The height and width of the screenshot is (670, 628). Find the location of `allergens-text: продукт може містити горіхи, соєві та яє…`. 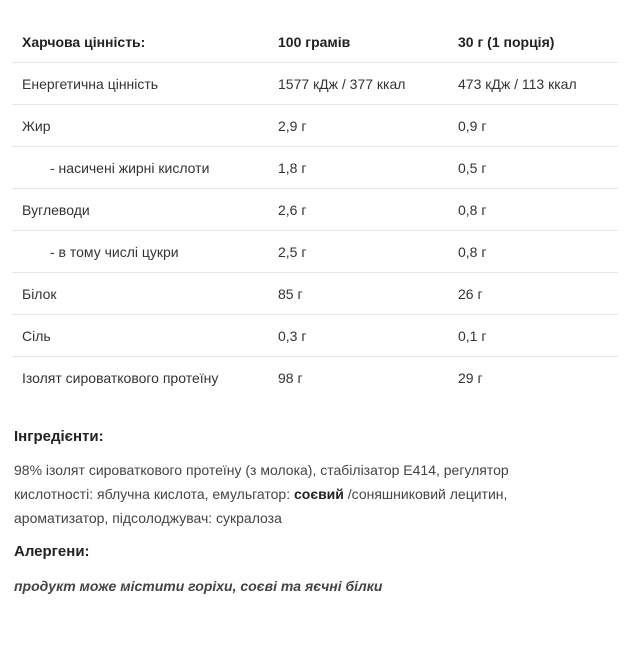

allergens-text: продукт може містити горіхи, соєві та яє… is located at coordinates (198, 586).